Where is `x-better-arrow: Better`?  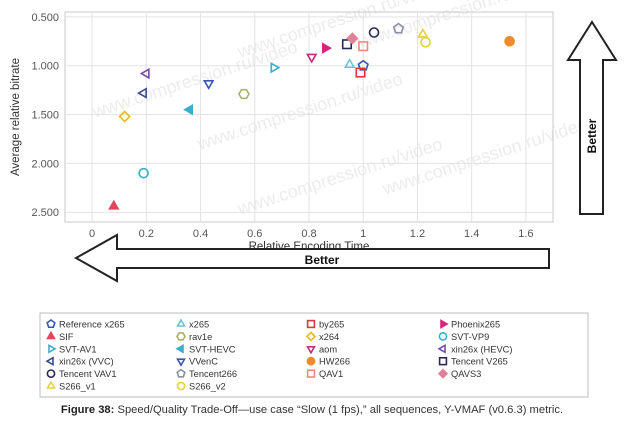 x-better-arrow: Better is located at coordinates (311, 258).